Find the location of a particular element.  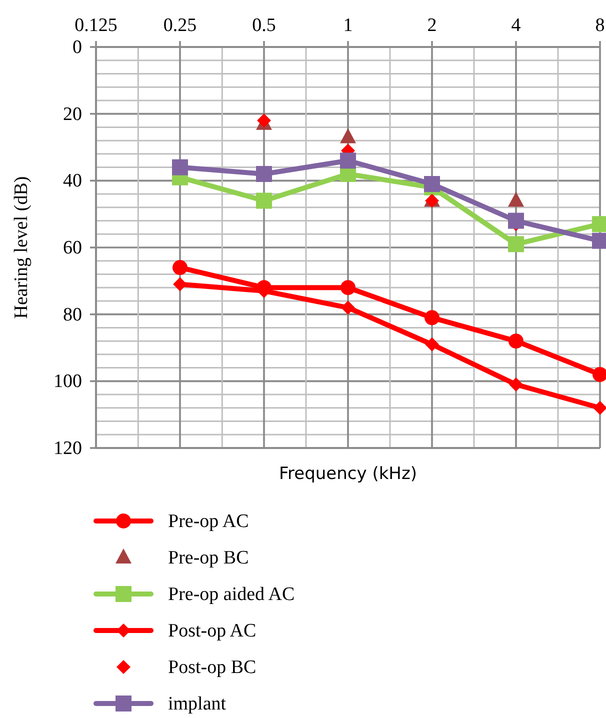

y-tick-label: 100 is located at coordinates (68, 381).